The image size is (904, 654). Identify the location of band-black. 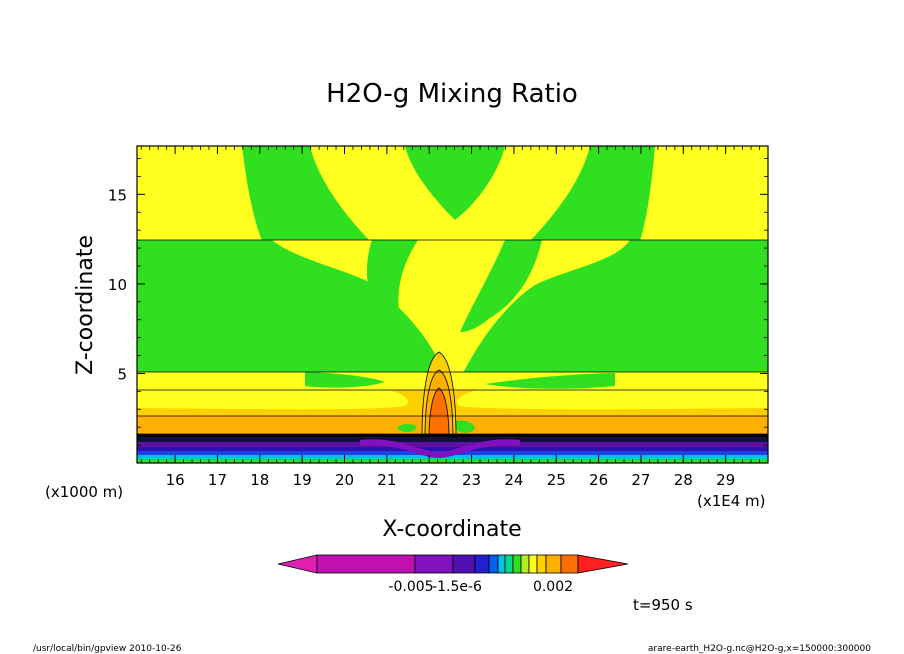
(452, 435).